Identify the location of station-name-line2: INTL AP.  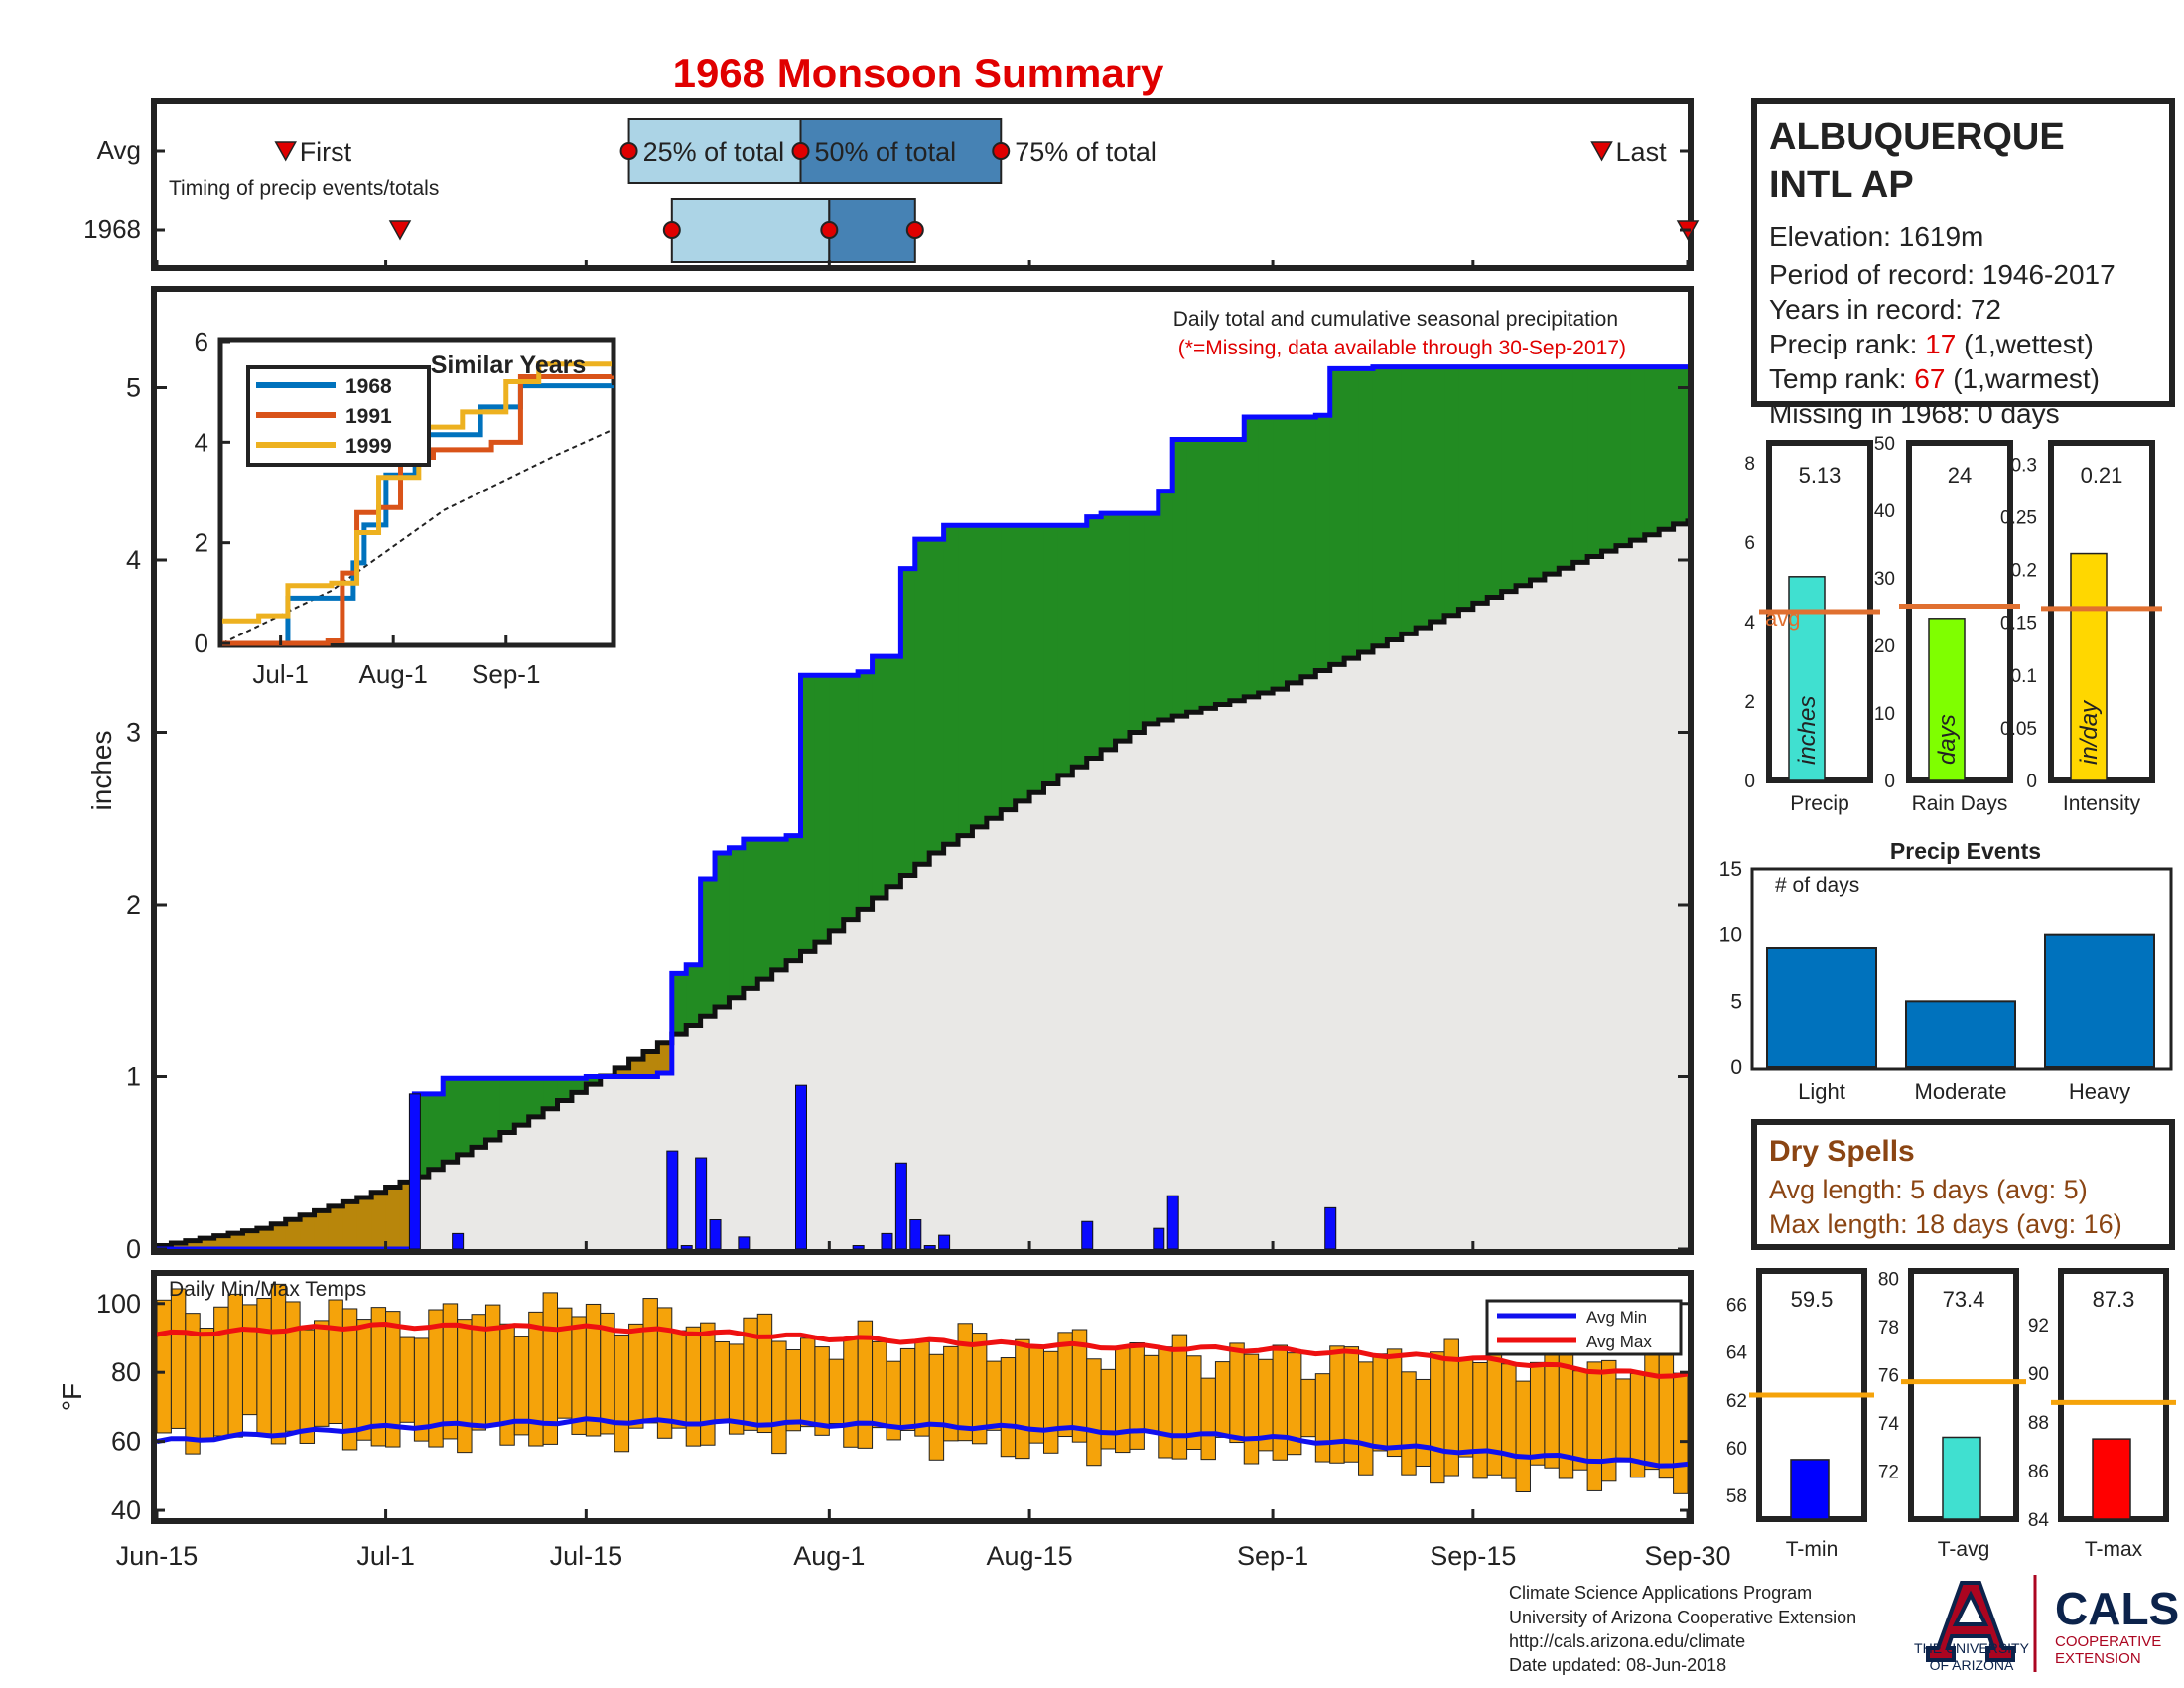
(1841, 185).